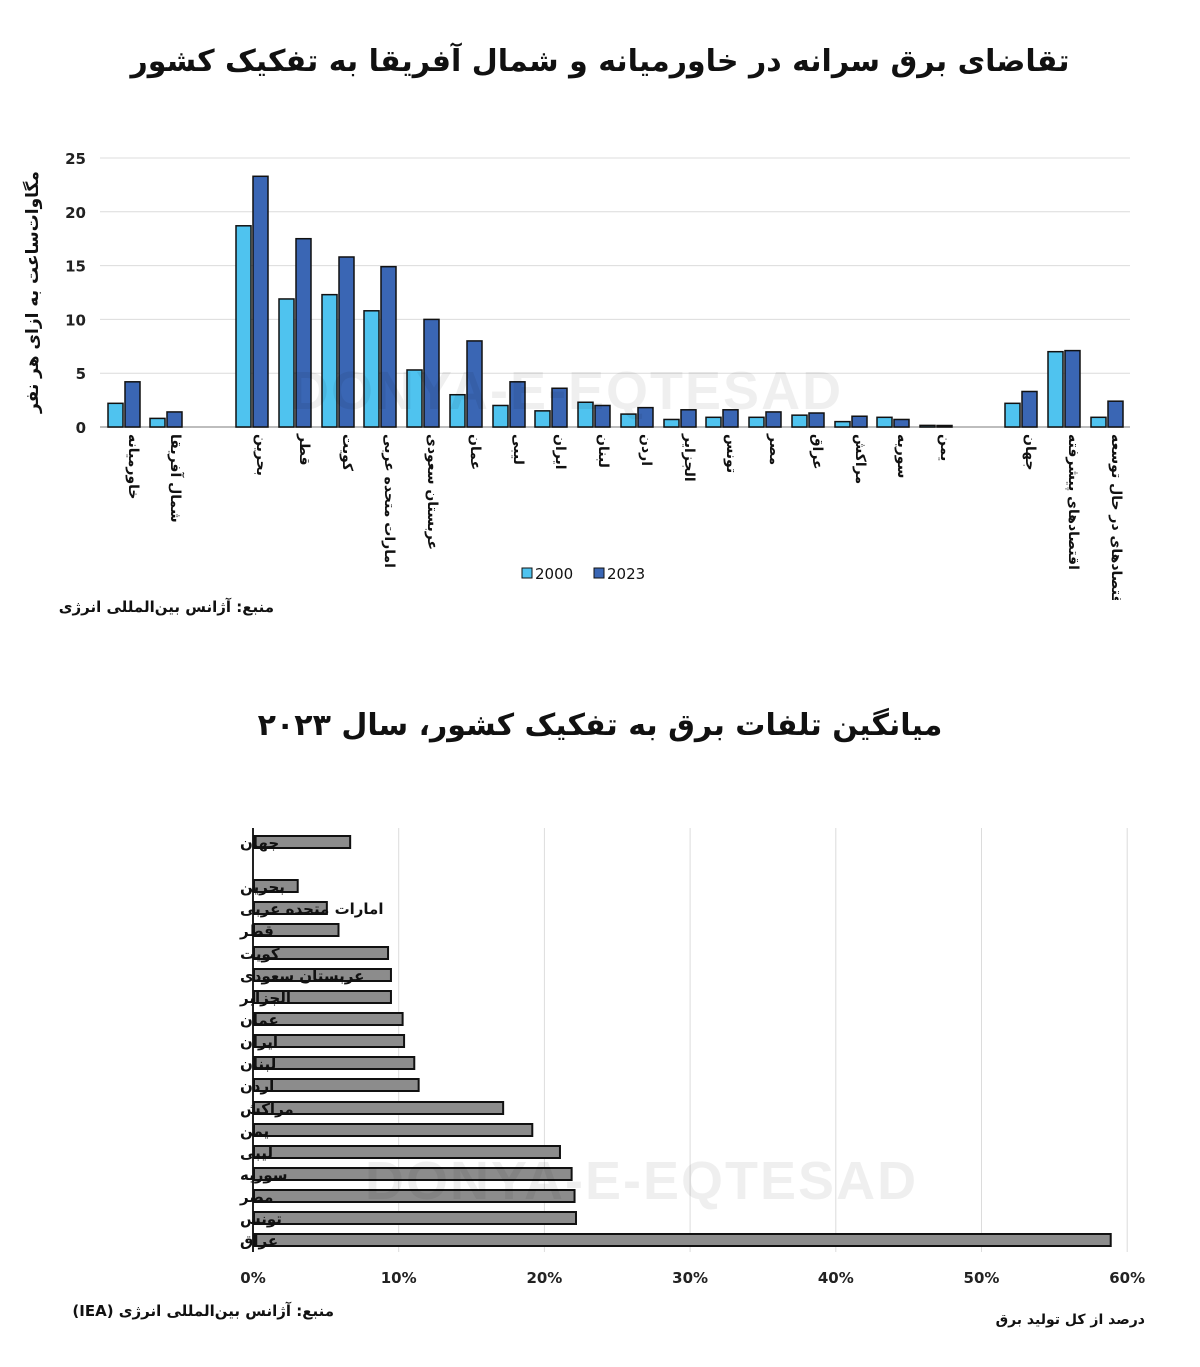 The height and width of the screenshot is (1367, 1200). I want to click on y-tick-label: عربستان سعودی, so click(302, 976).